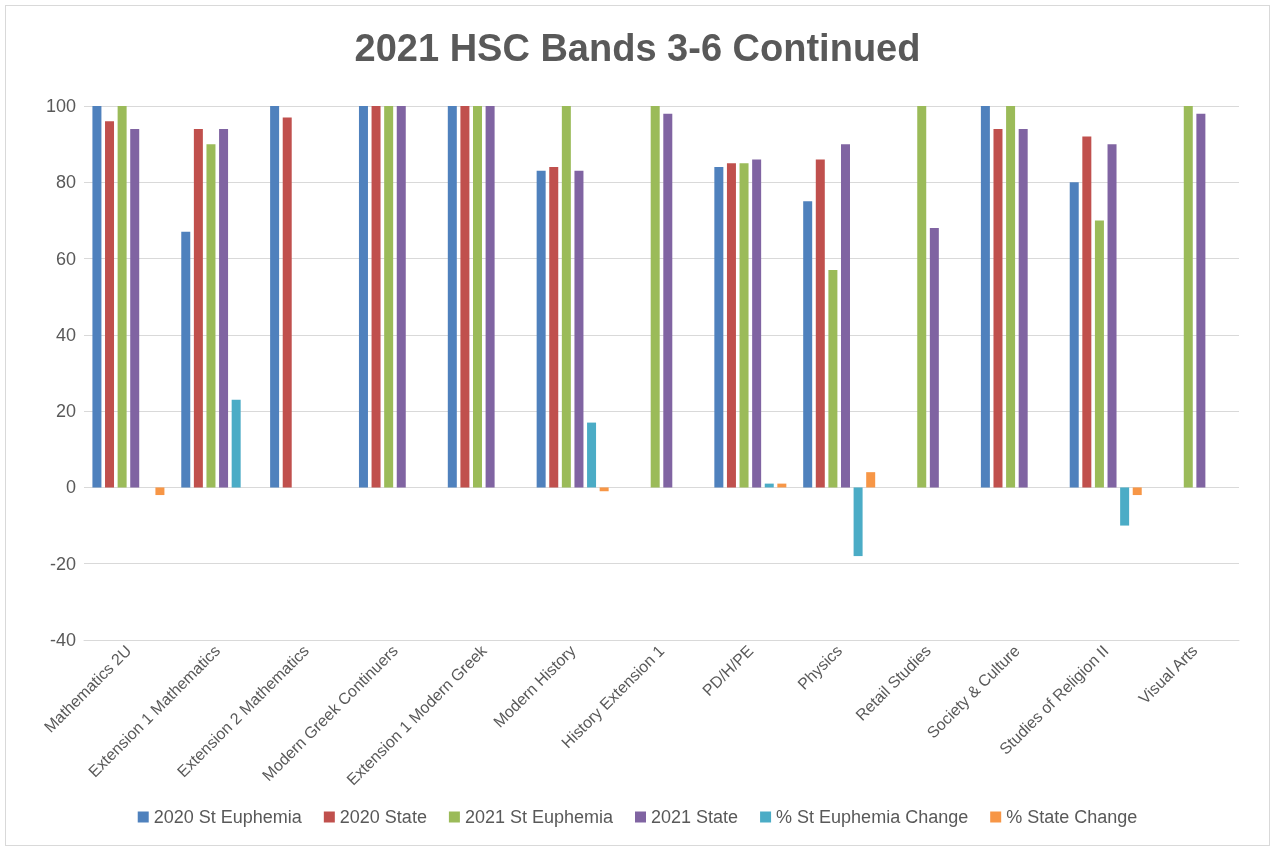  What do you see at coordinates (65, 411) in the screenshot?
I see `y-tick-label: 20` at bounding box center [65, 411].